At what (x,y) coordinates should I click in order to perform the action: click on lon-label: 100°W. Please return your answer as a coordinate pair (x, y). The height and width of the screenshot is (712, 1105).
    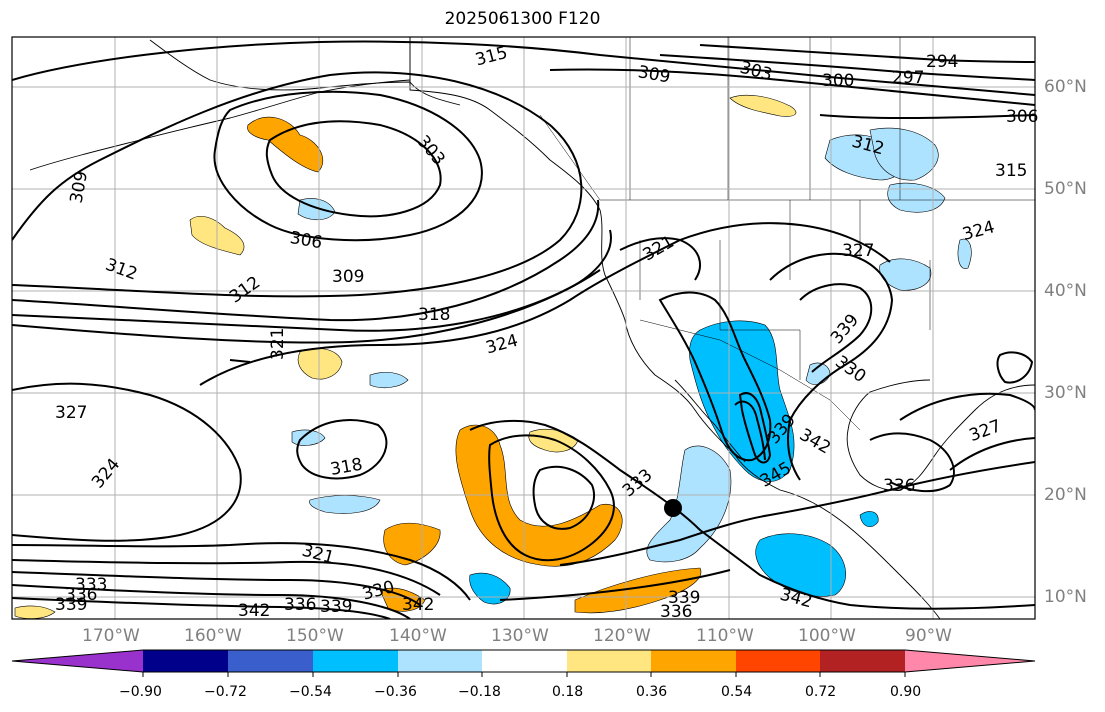
    Looking at the image, I should click on (827, 636).